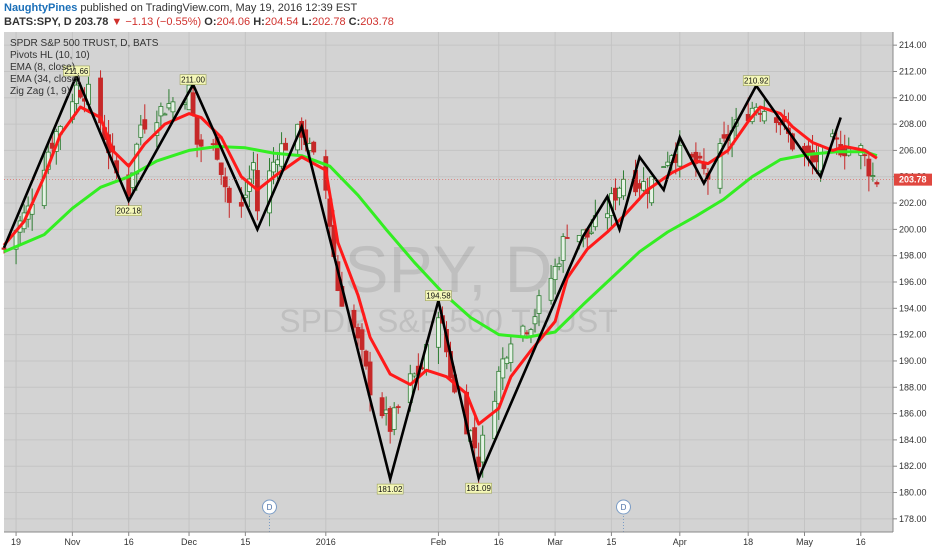  I want to click on price-tick-label: 206.00, so click(913, 150).